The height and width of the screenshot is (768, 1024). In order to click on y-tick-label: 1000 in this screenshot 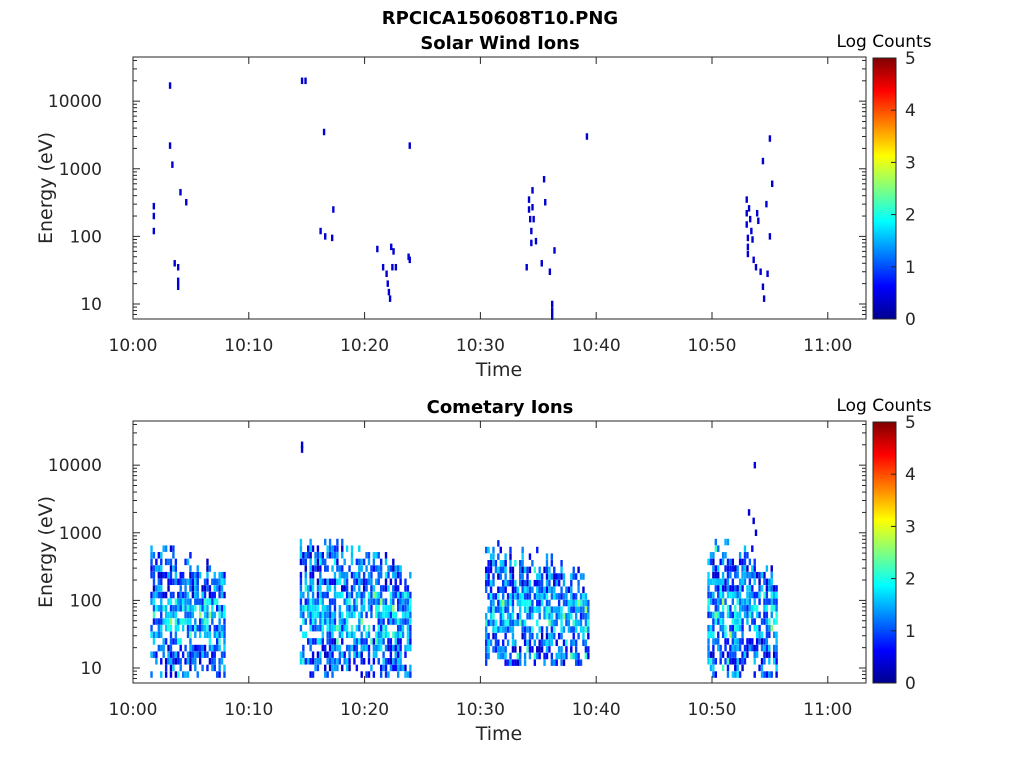, I will do `click(80, 170)`.